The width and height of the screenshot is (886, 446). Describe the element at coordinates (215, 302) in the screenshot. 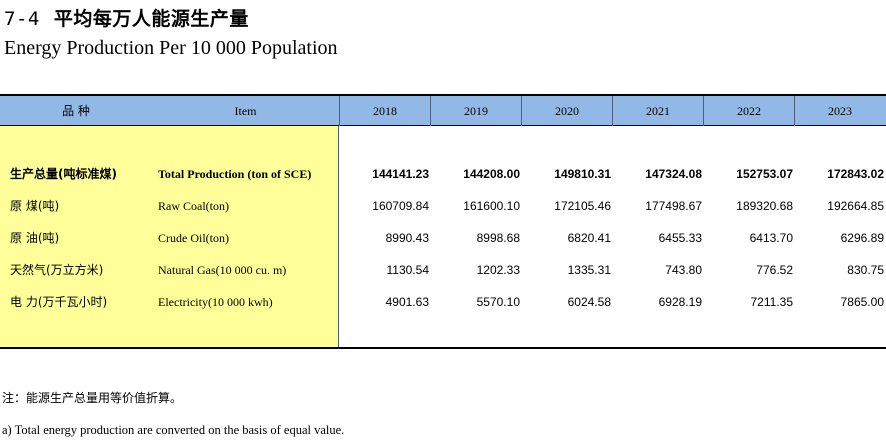

I see `row-label-en: Electricity(10 000 kwh)` at that location.